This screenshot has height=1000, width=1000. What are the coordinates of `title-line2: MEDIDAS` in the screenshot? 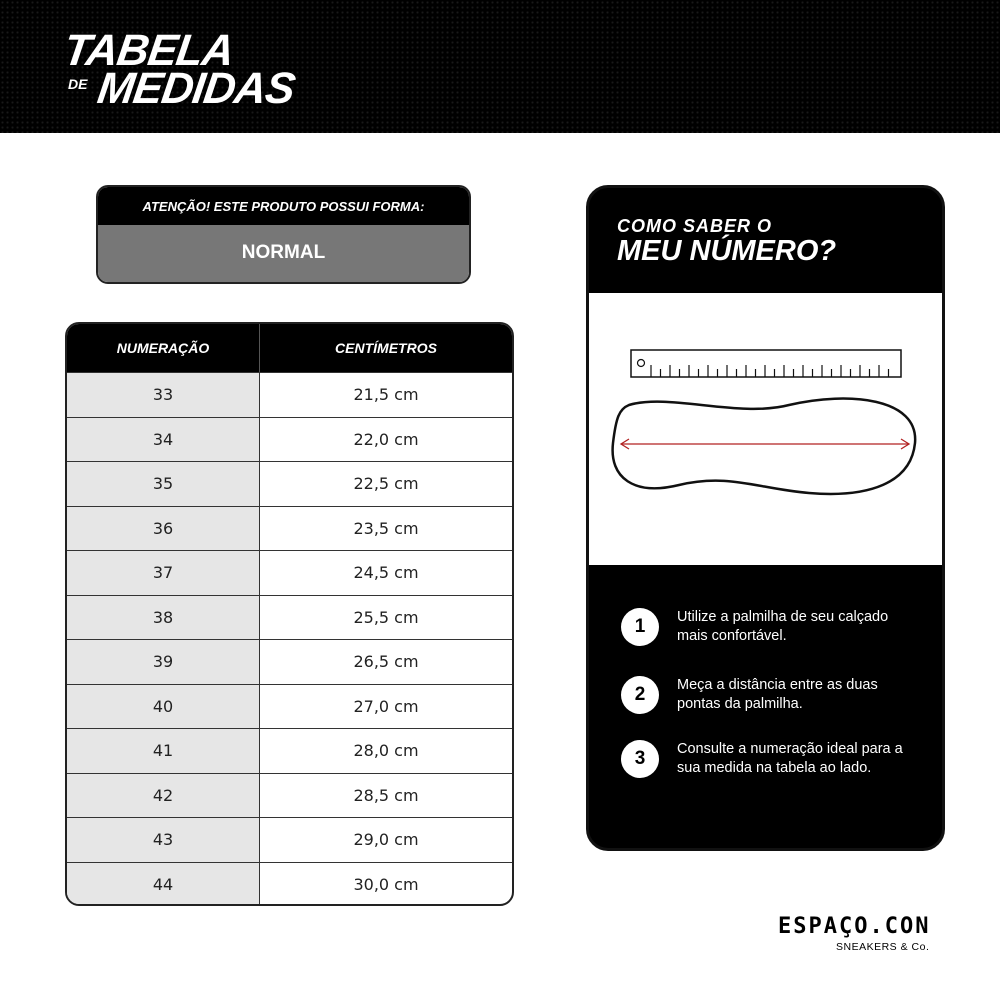 It's located at (196, 88).